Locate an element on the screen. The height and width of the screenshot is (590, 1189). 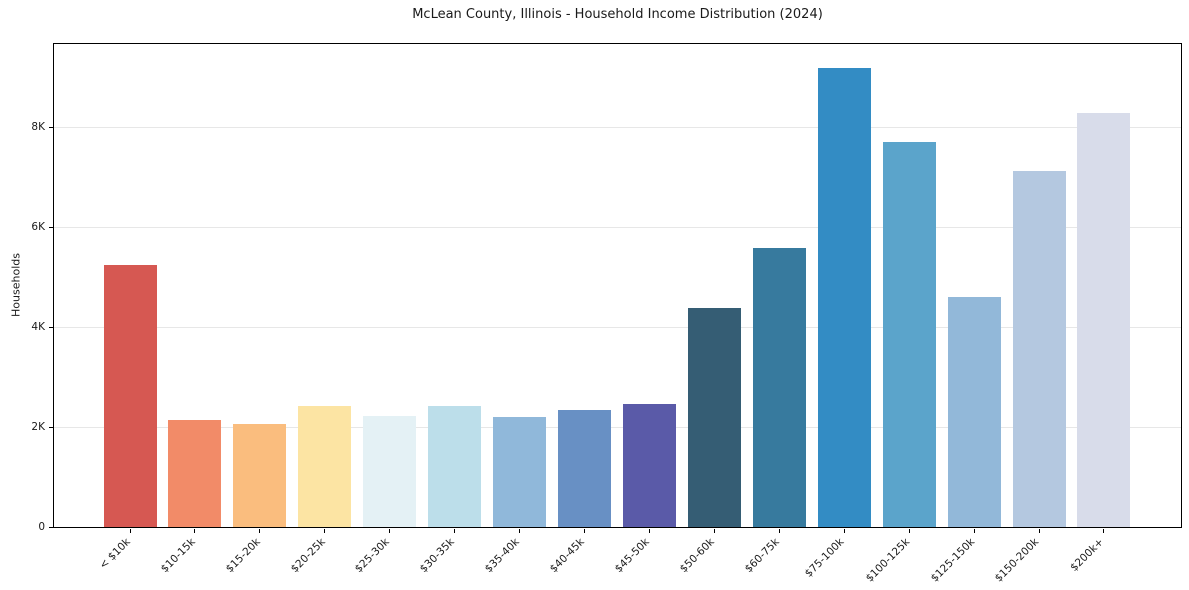
x-tick-label: $40-45k is located at coordinates (567, 556).